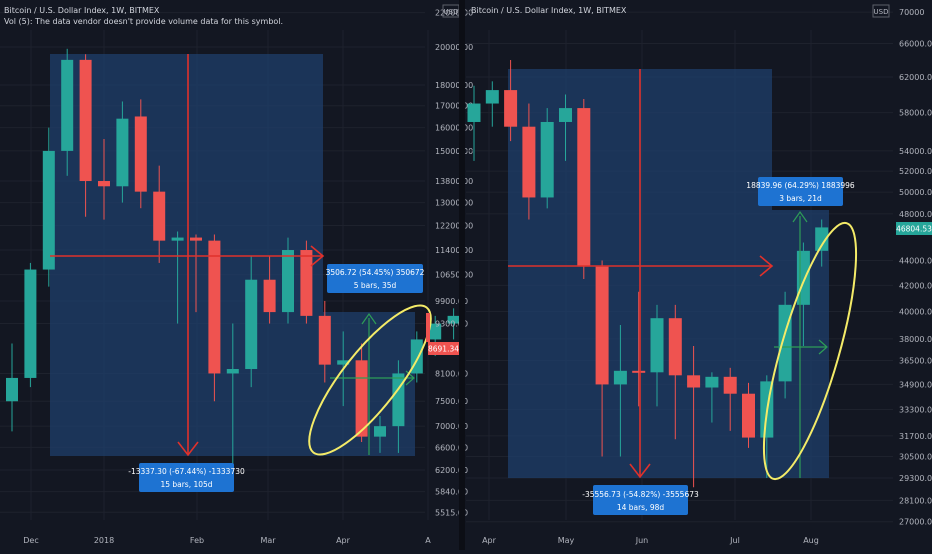 This screenshot has height=554, width=932. I want to click on price-tick-label: 27000.00, so click(915, 522).